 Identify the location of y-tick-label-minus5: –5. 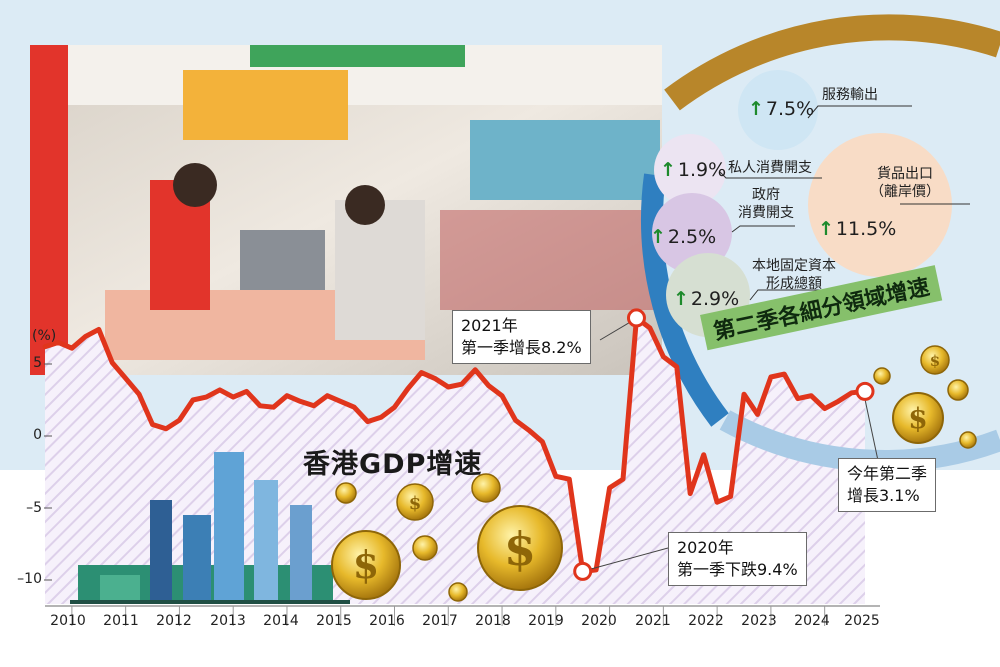
(34, 508).